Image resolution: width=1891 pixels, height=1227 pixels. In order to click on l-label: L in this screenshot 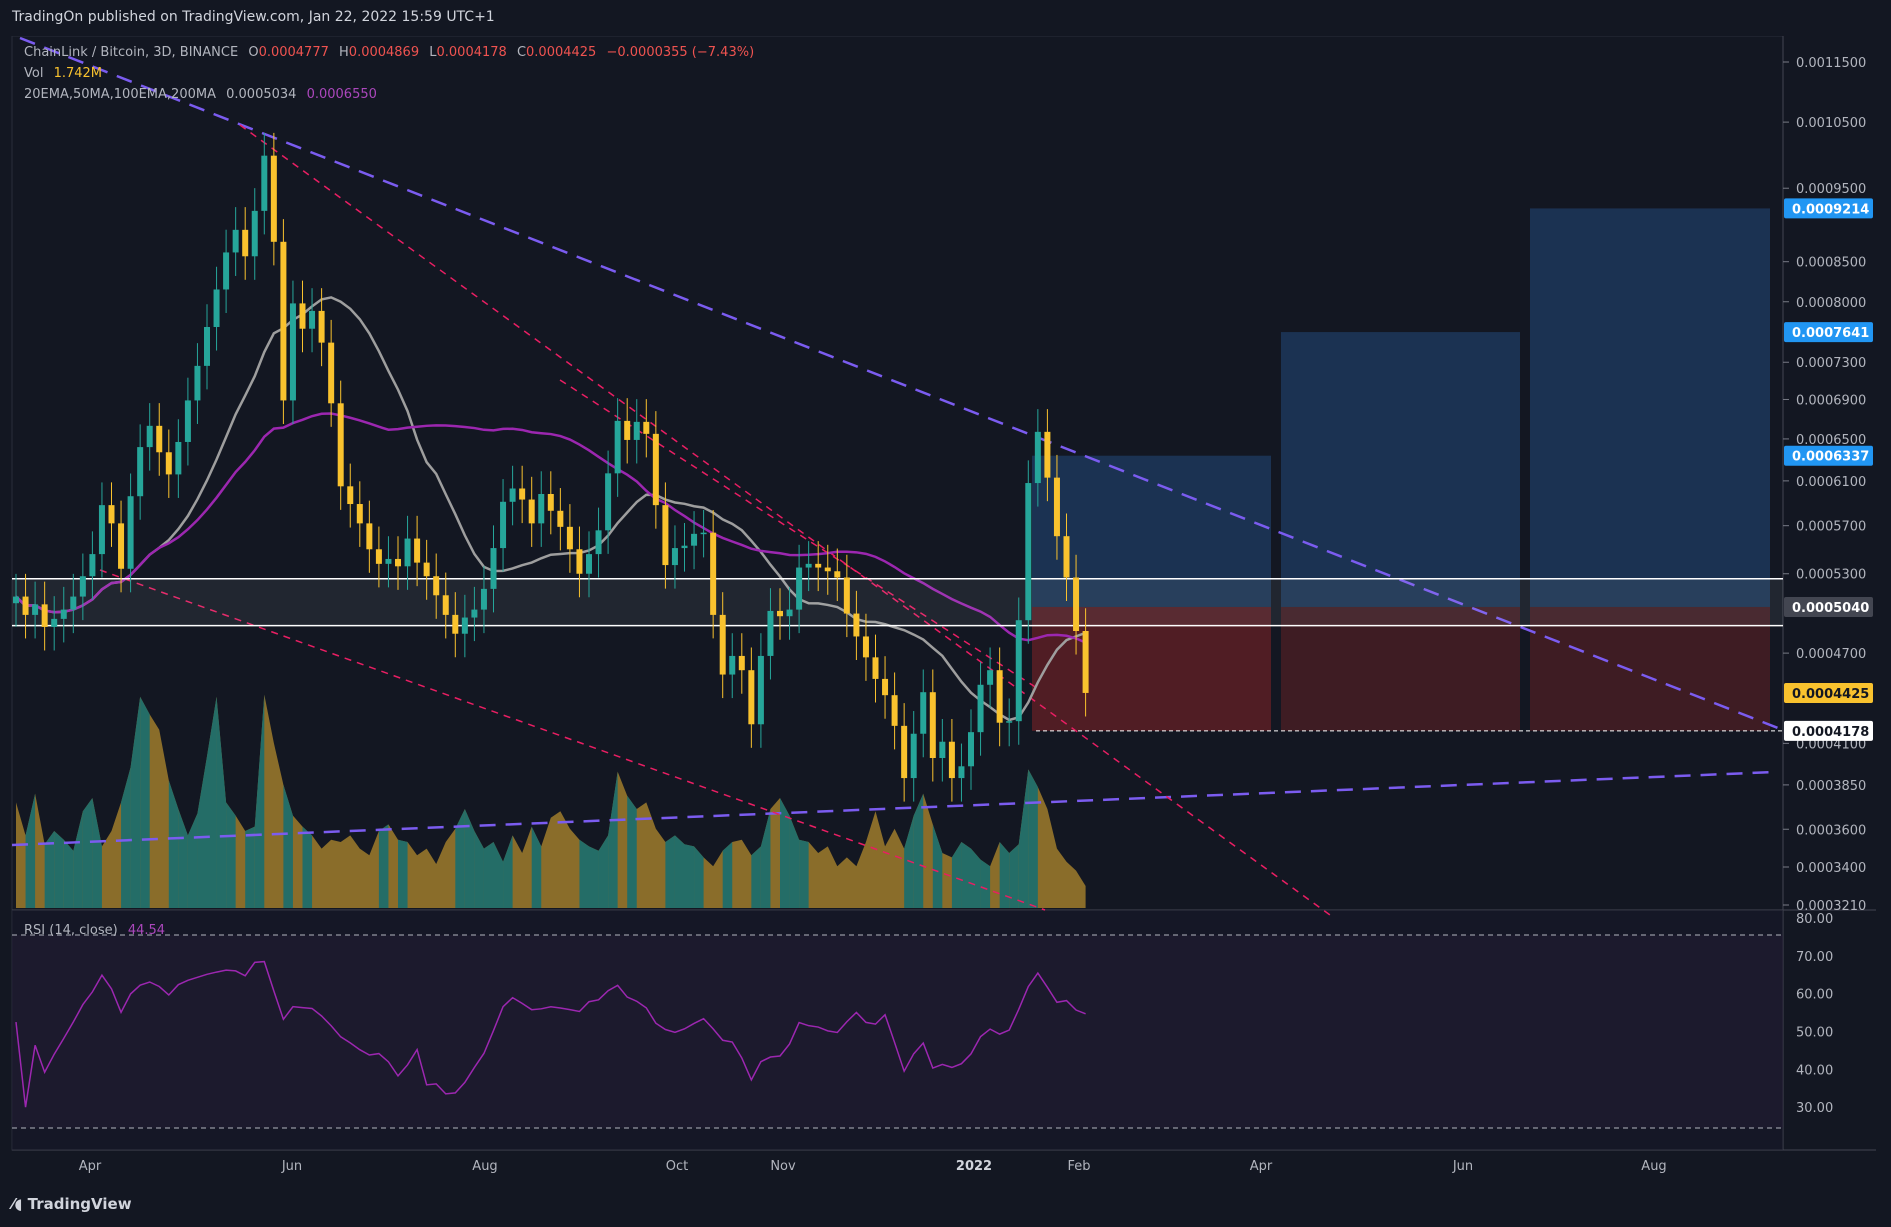, I will do `click(433, 52)`.